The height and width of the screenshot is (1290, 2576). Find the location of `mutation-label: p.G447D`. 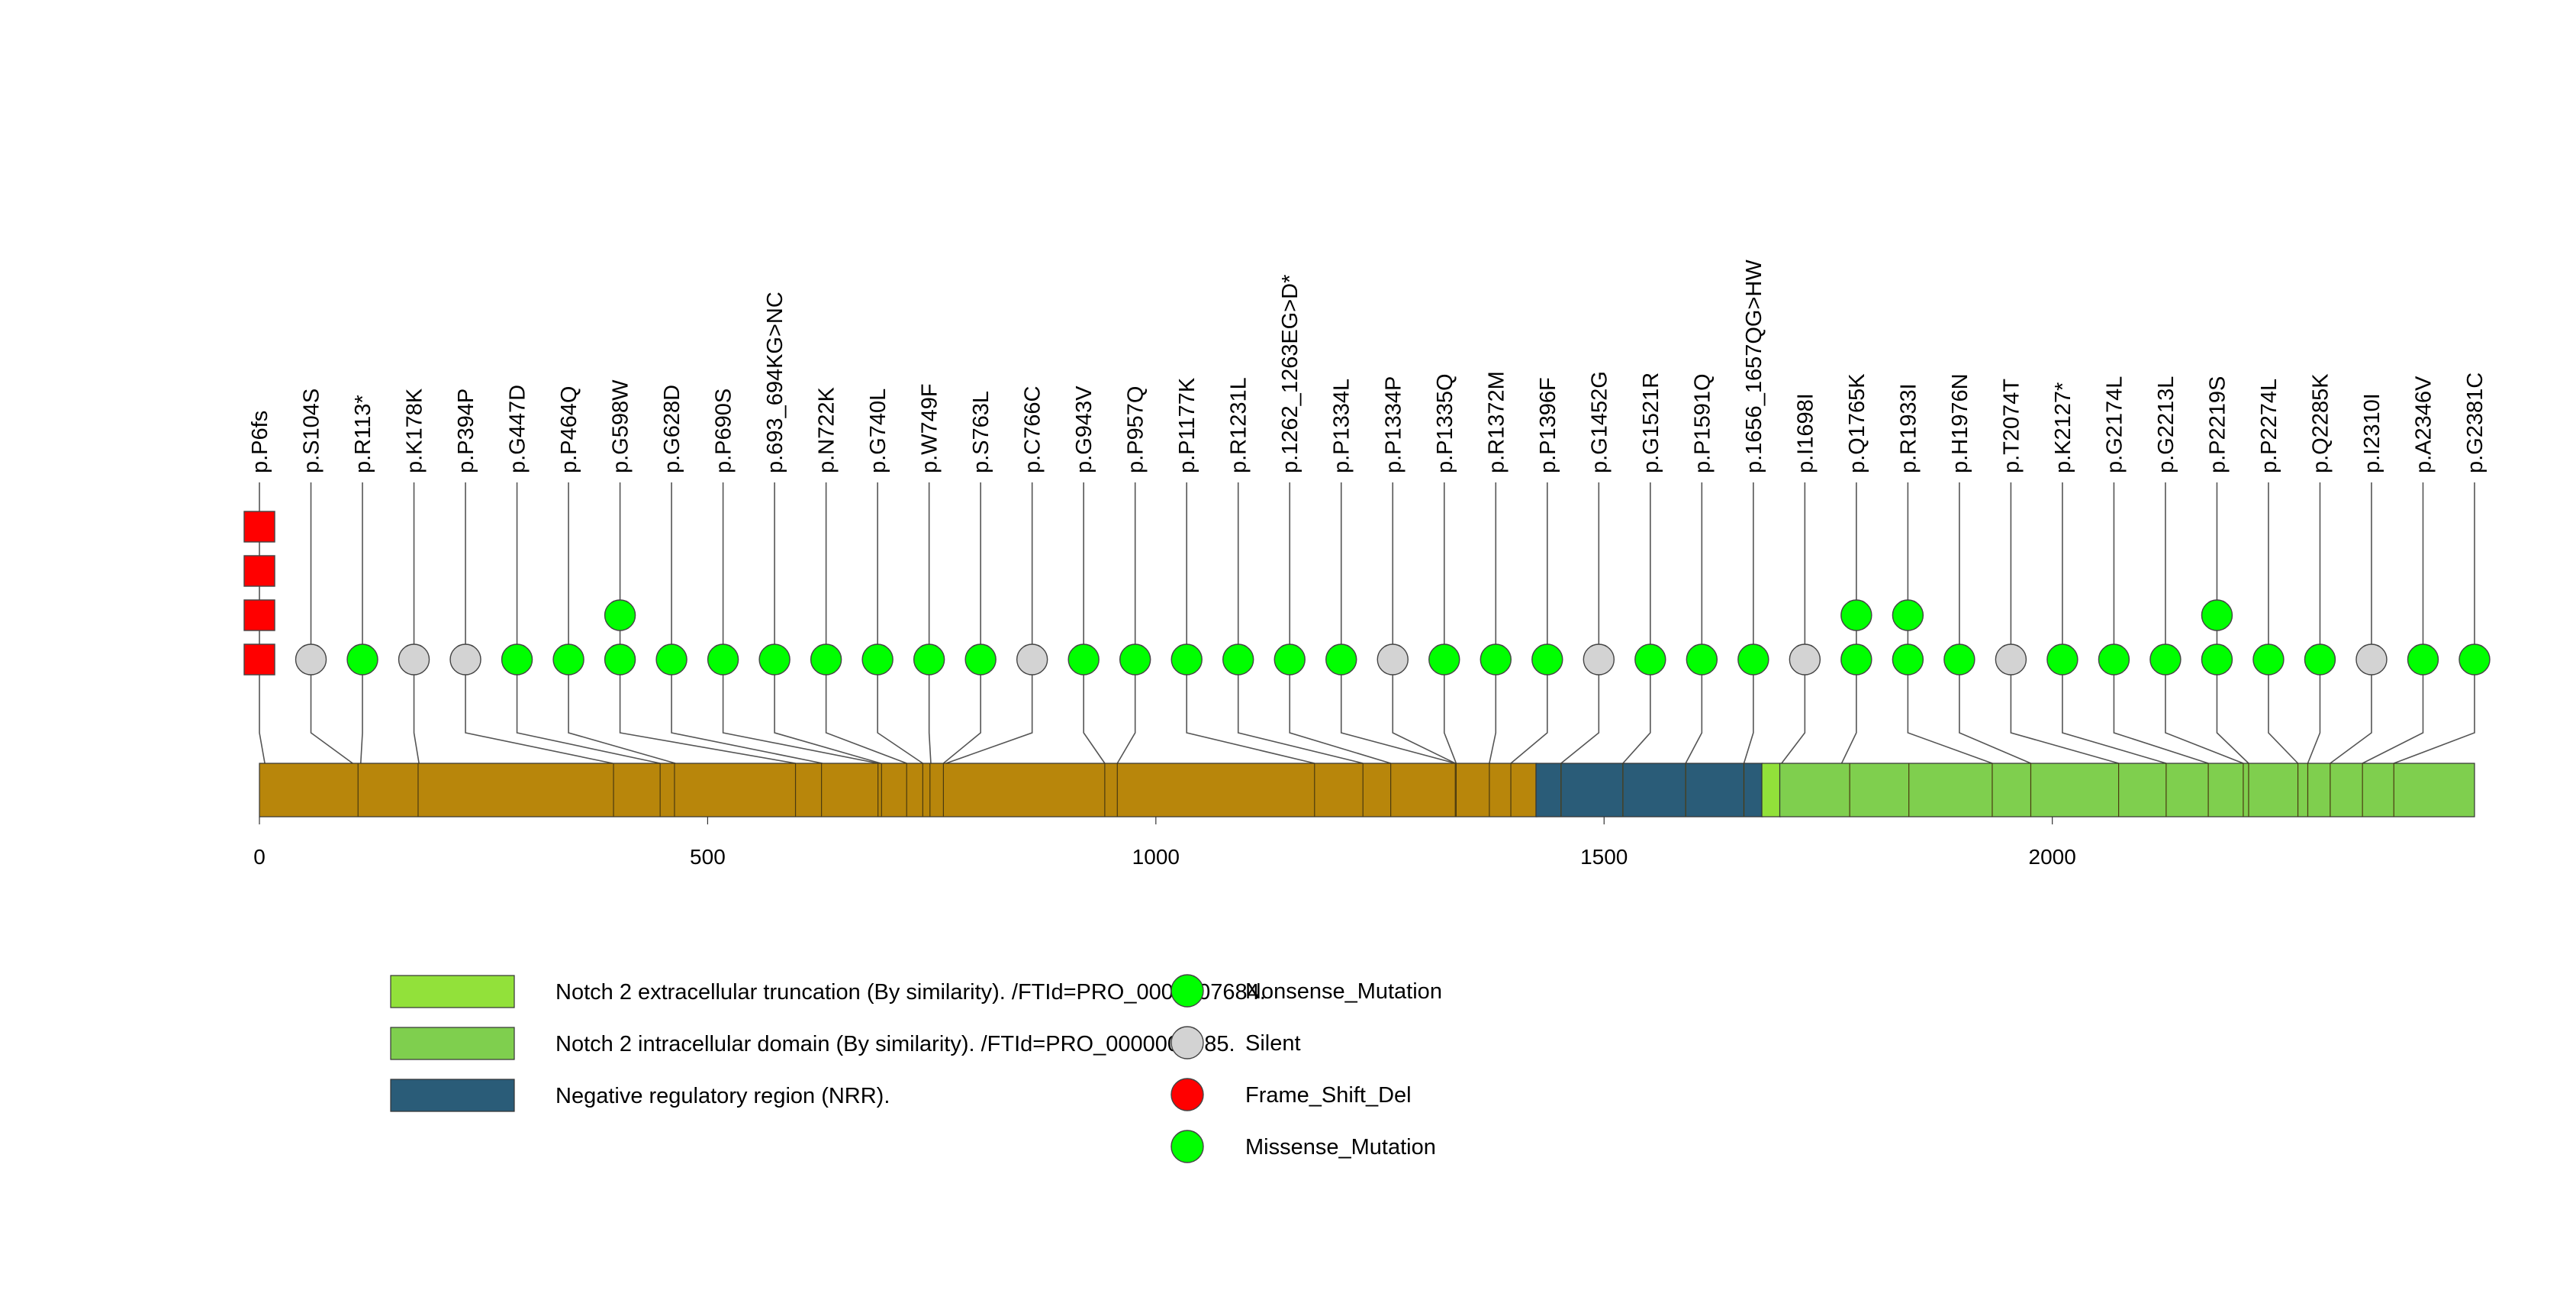

mutation-label: p.G447D is located at coordinates (518, 429).